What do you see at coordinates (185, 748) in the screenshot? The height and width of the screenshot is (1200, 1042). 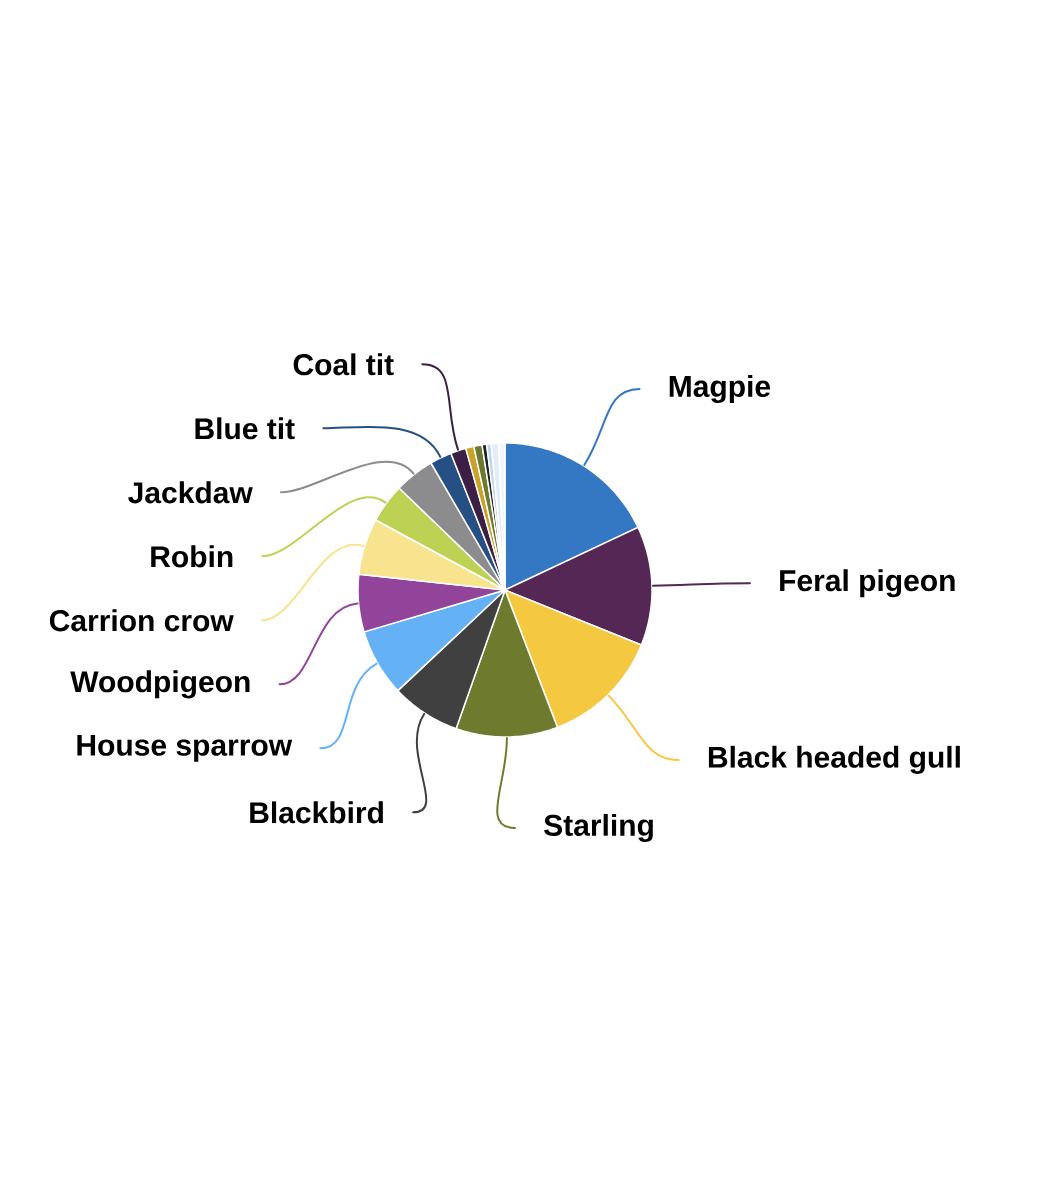 I see `slice-label: House sparrow` at bounding box center [185, 748].